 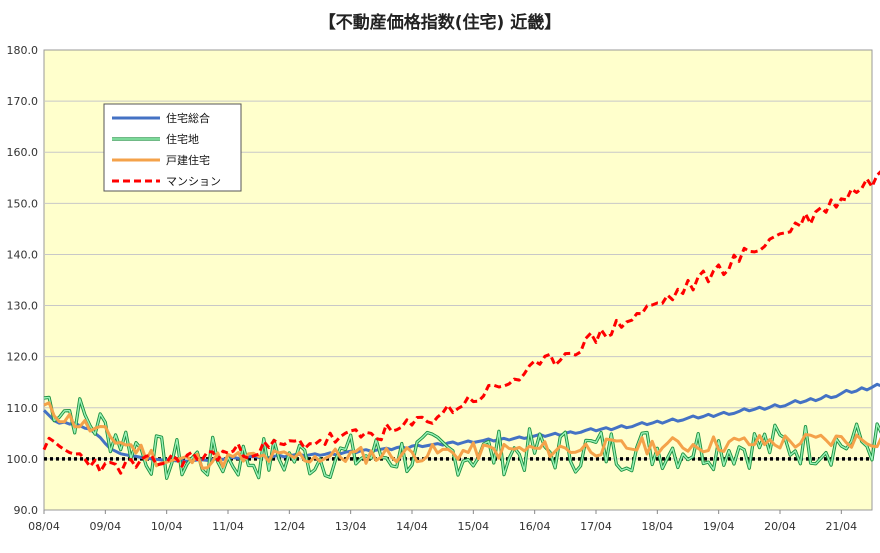 I want to click on y-tick-label: 90.0, so click(x=26, y=510).